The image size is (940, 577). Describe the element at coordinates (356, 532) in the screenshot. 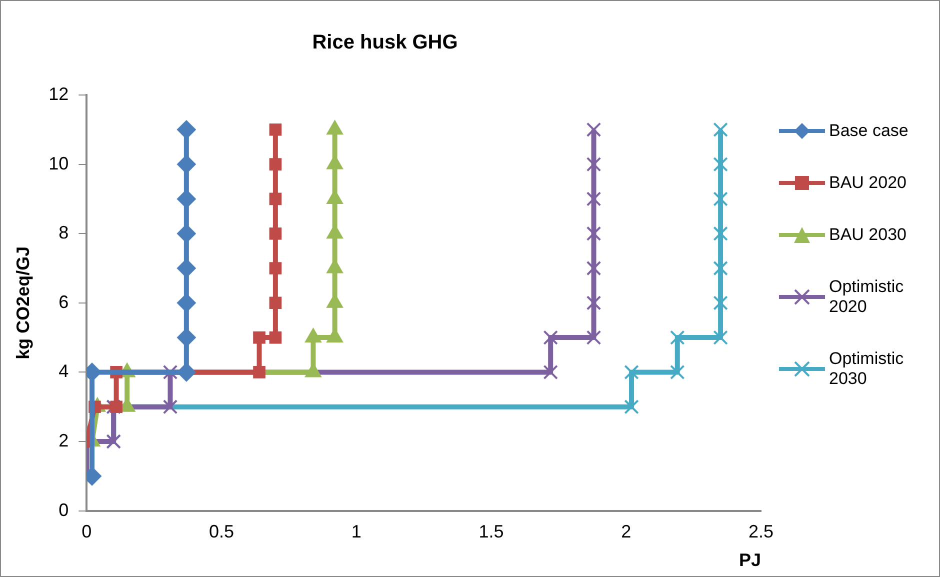

I see `x-tick-label: 1` at that location.